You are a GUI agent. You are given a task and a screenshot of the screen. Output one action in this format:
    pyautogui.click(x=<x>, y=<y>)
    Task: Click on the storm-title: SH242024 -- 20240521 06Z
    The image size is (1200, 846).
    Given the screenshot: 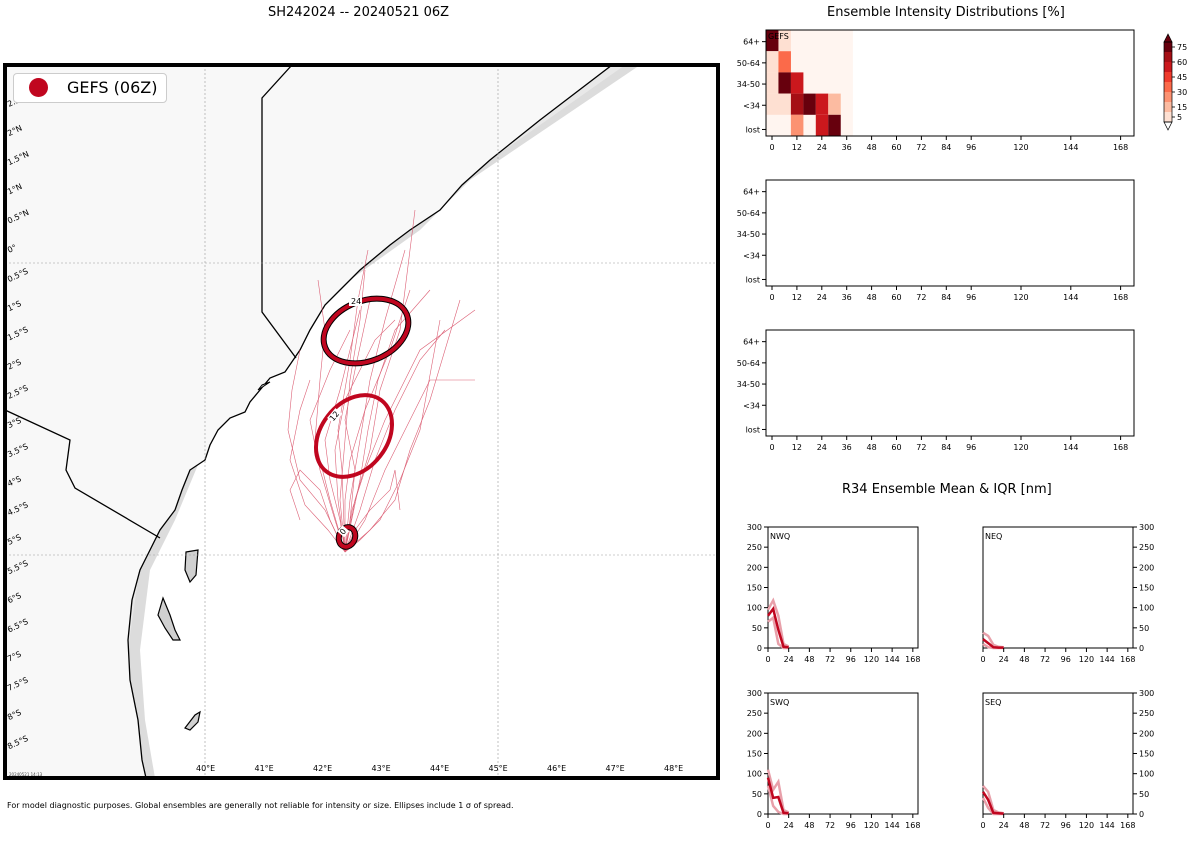 What is the action you would take?
    pyautogui.click(x=359, y=12)
    